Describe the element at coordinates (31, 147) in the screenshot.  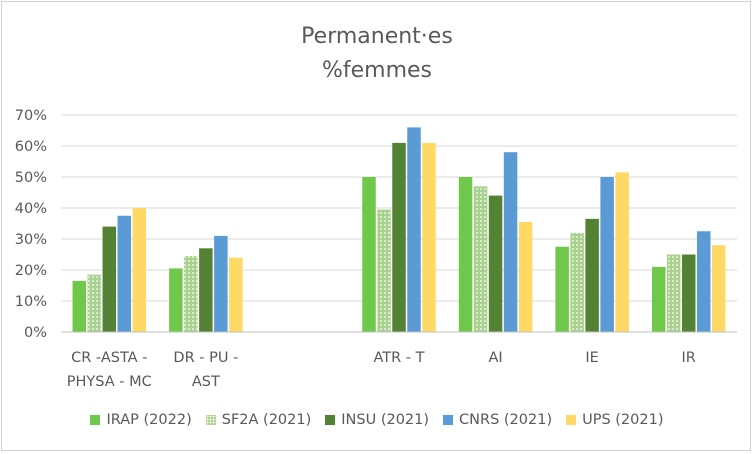
I see `y-tick-label: 60%` at that location.